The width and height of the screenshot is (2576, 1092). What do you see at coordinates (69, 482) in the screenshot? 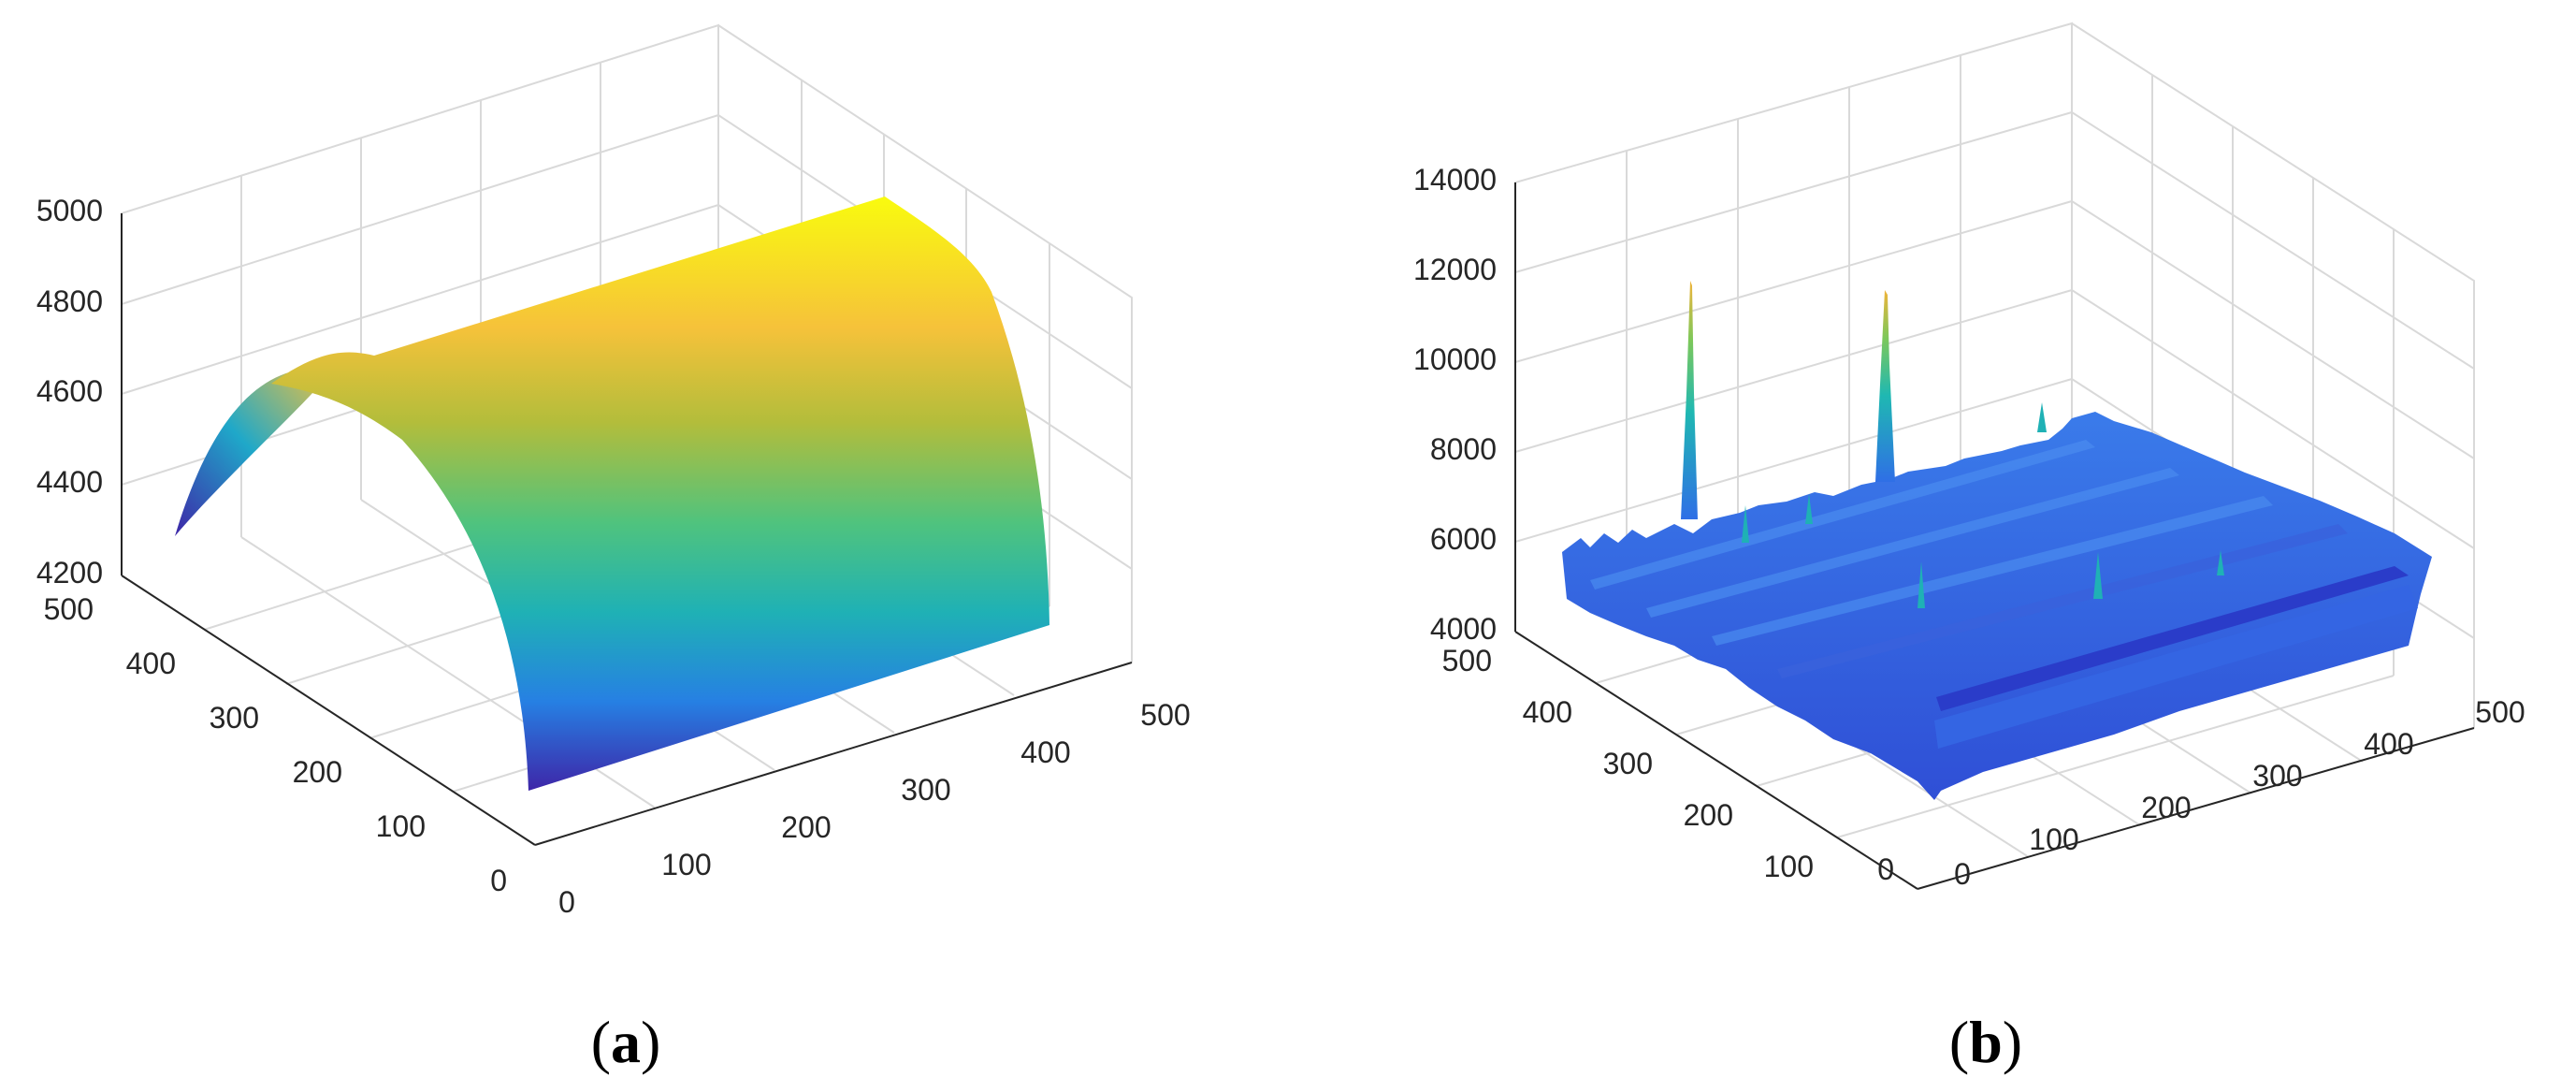
I see `tick-label: 4400` at bounding box center [69, 482].